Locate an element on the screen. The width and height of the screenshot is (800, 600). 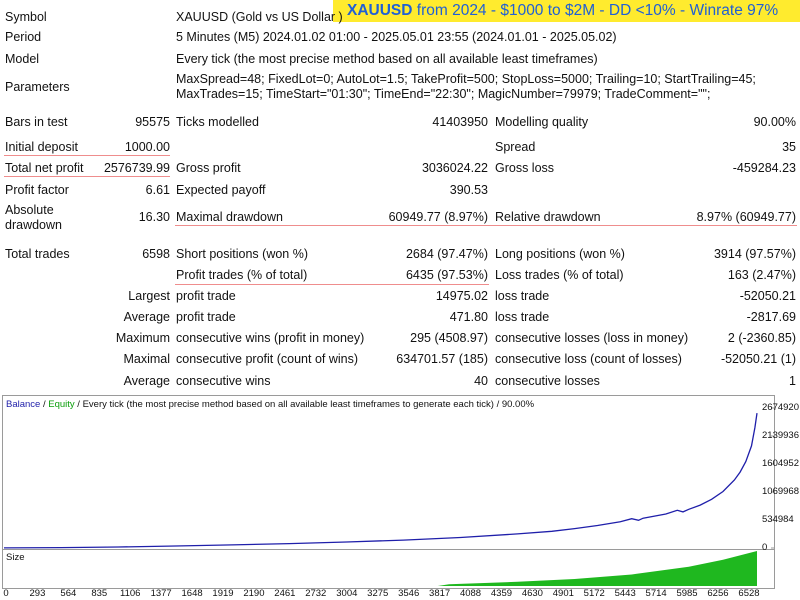
parameters-label: Parameters is located at coordinates (37, 87).